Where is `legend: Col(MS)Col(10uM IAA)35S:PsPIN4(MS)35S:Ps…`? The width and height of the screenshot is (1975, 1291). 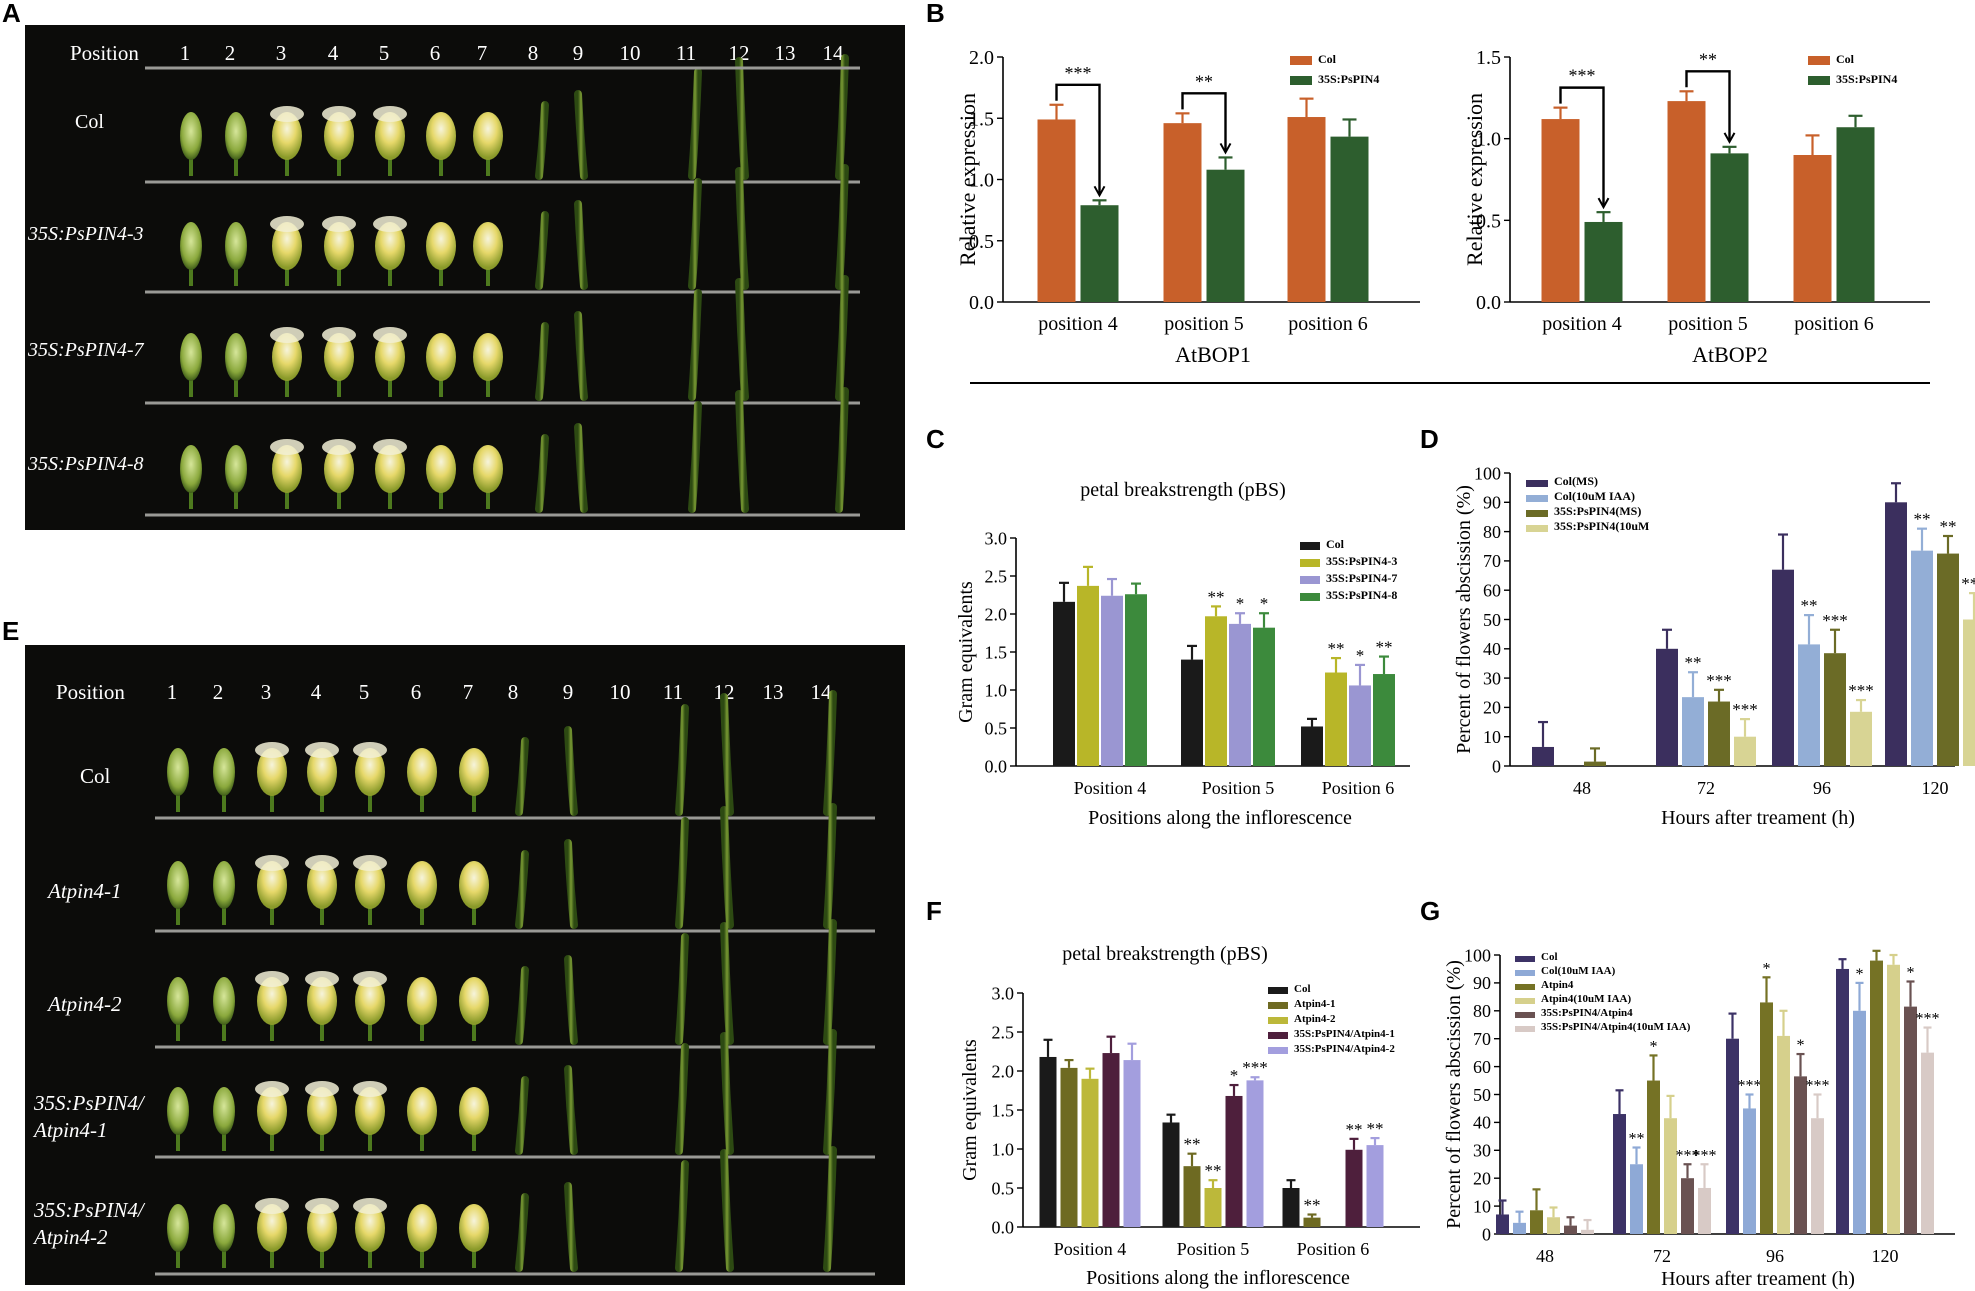 legend: Col(MS)Col(10uM IAA)35S:PsPIN4(MS)35S:Ps… is located at coordinates (1587, 503).